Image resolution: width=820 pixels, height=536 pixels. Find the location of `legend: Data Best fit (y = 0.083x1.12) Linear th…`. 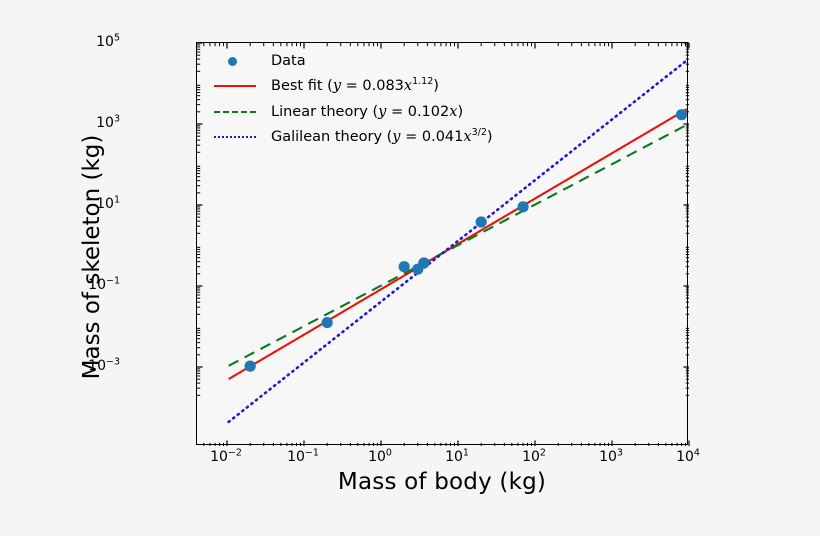

legend: Data Best fit (y = 0.083x1.12) Linear th… is located at coordinates (387, 99).